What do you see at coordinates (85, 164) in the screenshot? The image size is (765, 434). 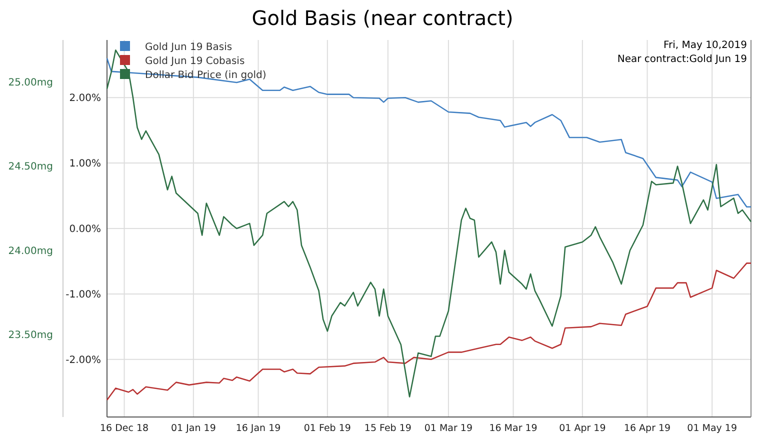 I see `y-tick-label: 1.00%` at bounding box center [85, 164].